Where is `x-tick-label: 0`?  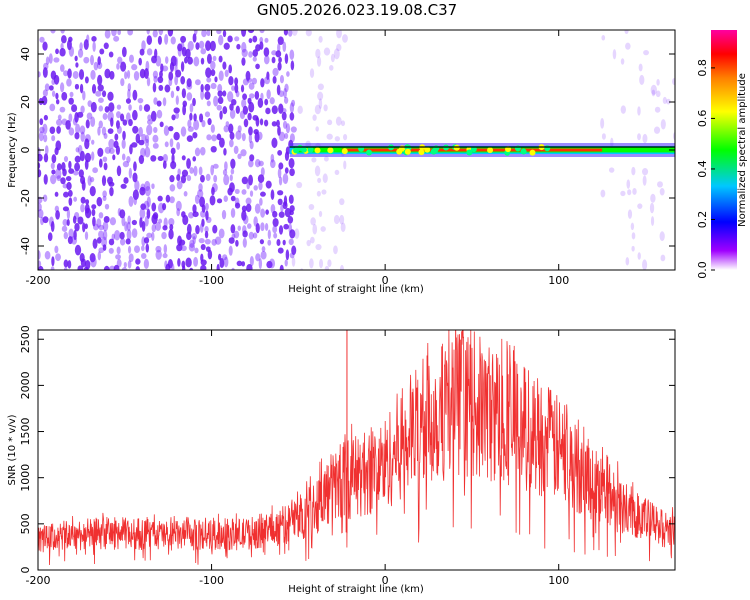 x-tick-label: 0 is located at coordinates (385, 280).